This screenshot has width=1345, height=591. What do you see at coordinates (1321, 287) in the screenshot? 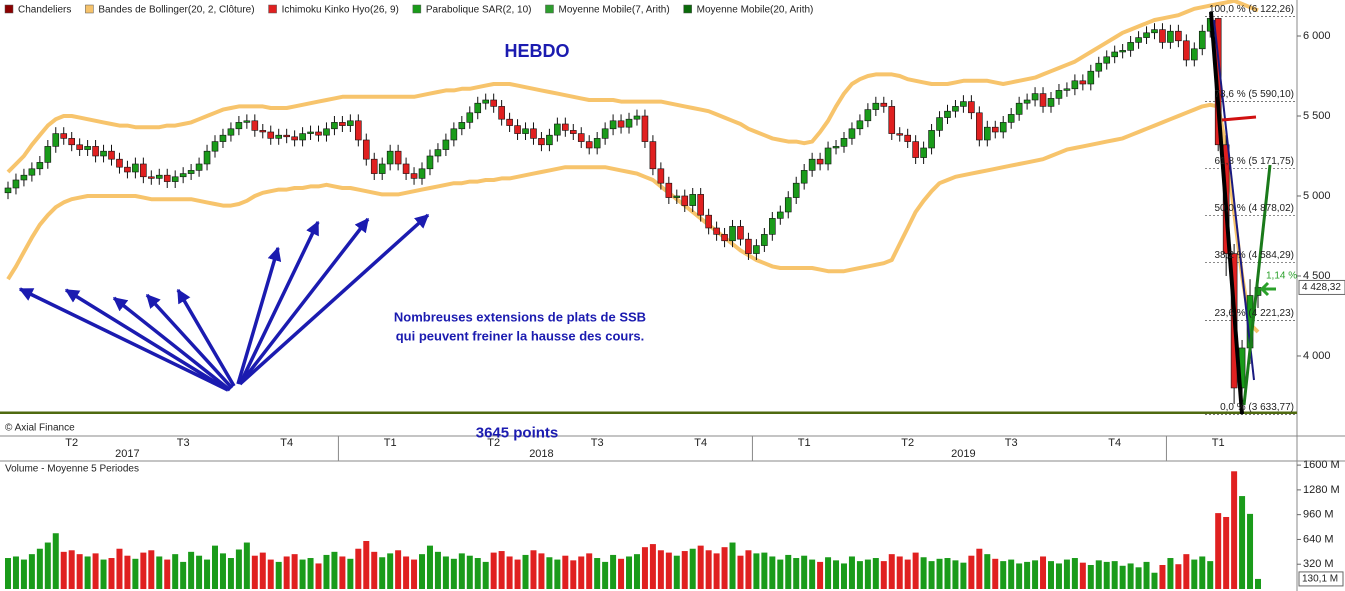
I see `last-price-label: 4 428,32` at bounding box center [1321, 287].